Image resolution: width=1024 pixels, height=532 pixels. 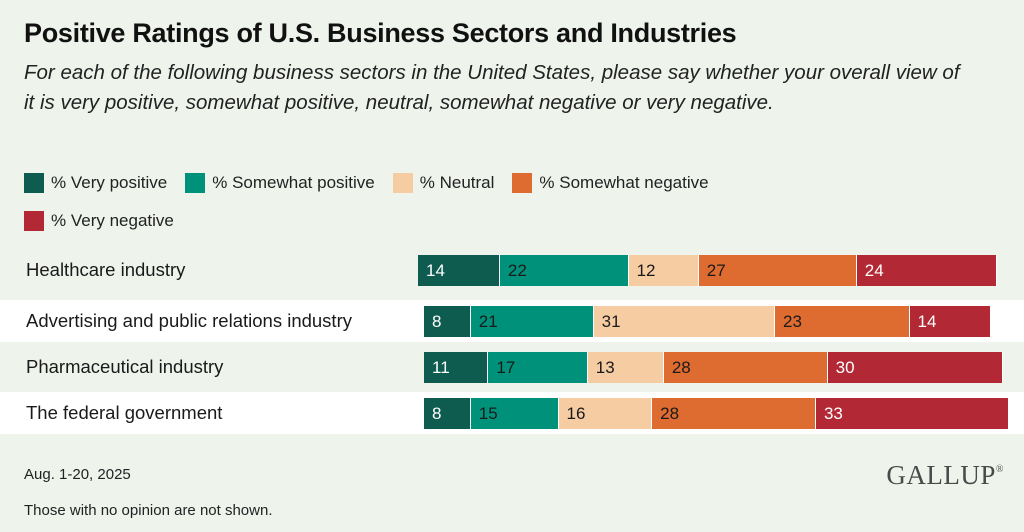 I want to click on legend-item: % Neutral, so click(x=443, y=183).